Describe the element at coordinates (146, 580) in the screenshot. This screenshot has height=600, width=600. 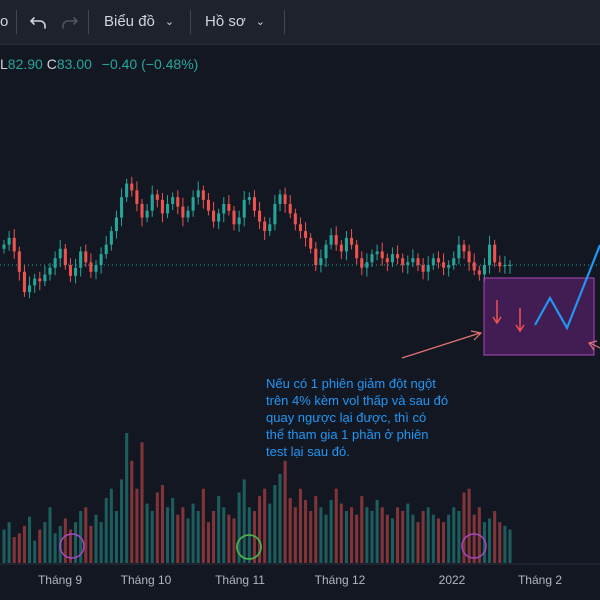
I see `x-tick-label: Tháng 10` at that location.